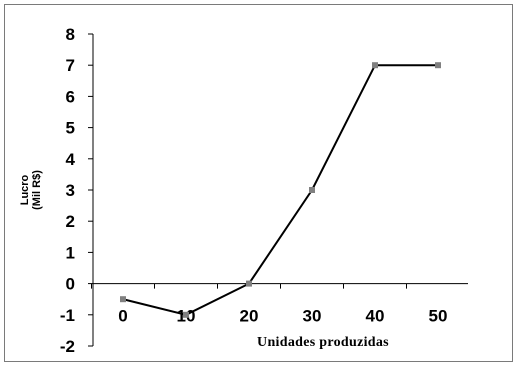 The image size is (519, 367). I want to click on x-tick-label: 40, so click(375, 316).